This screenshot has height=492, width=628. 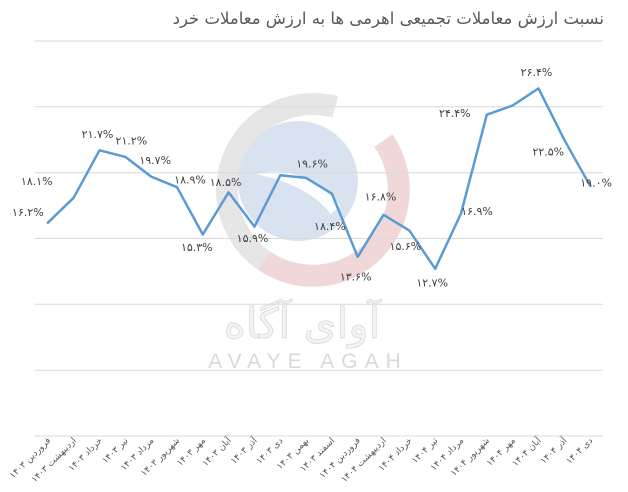 I want to click on data-label: ۱۹.۷%, so click(x=155, y=160).